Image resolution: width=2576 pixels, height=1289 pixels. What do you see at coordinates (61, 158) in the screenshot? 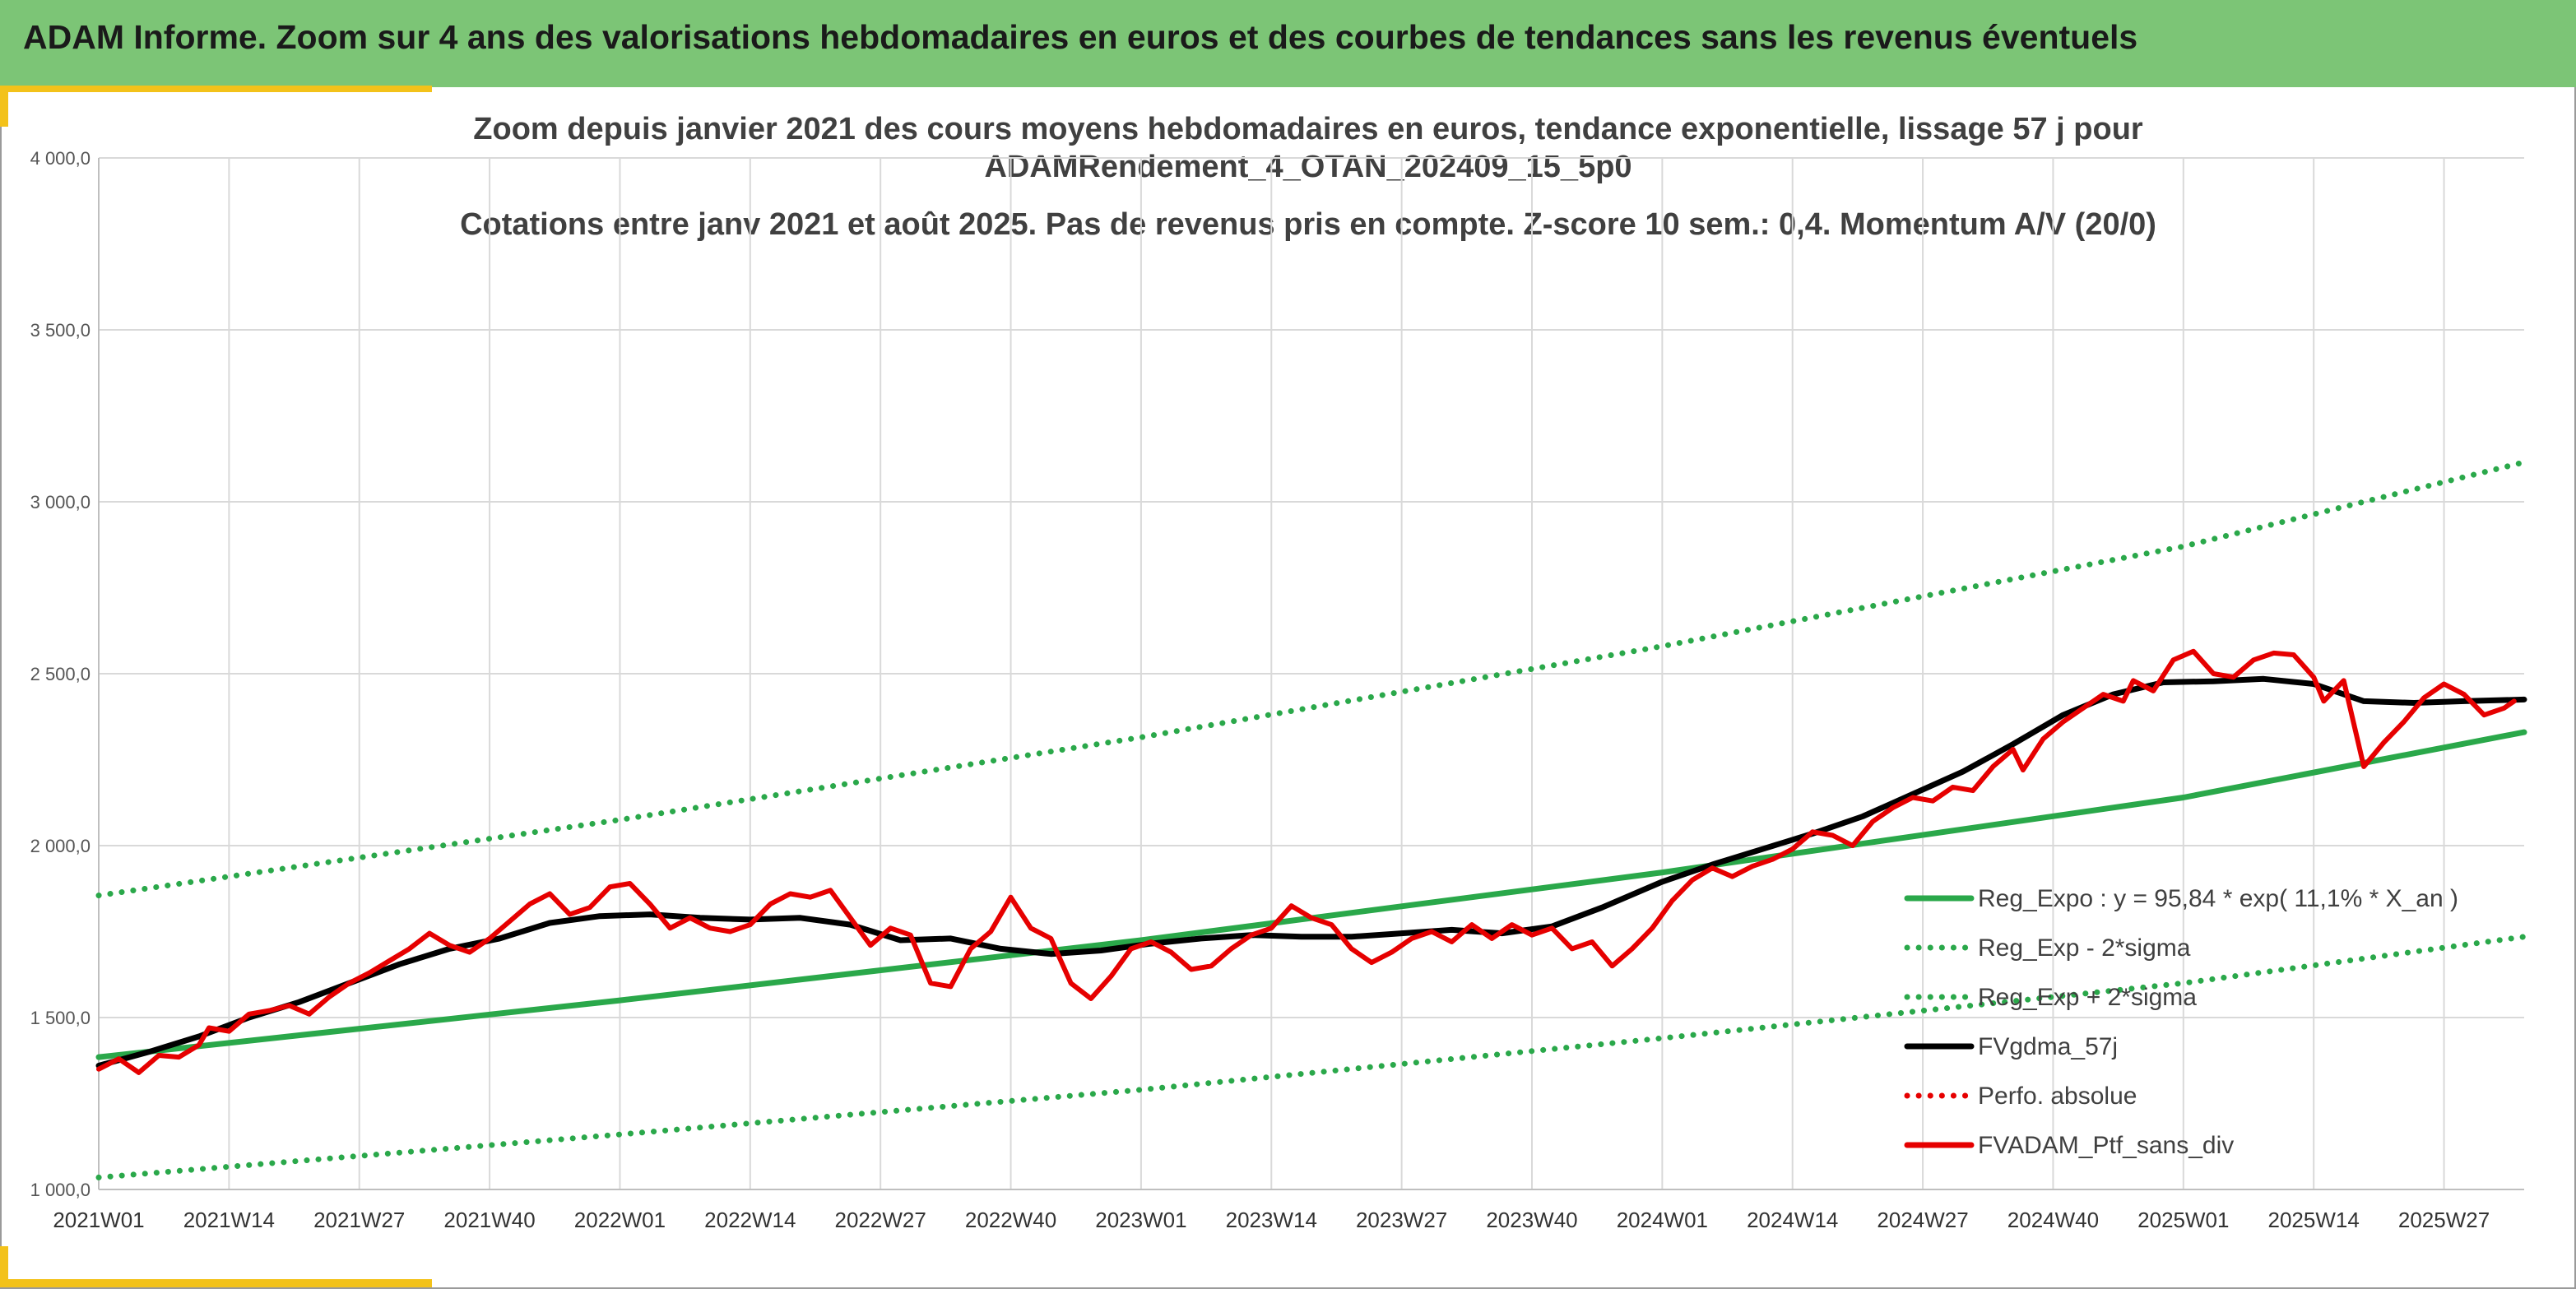
I see `y-tick-label: 4 000,0` at bounding box center [61, 158].